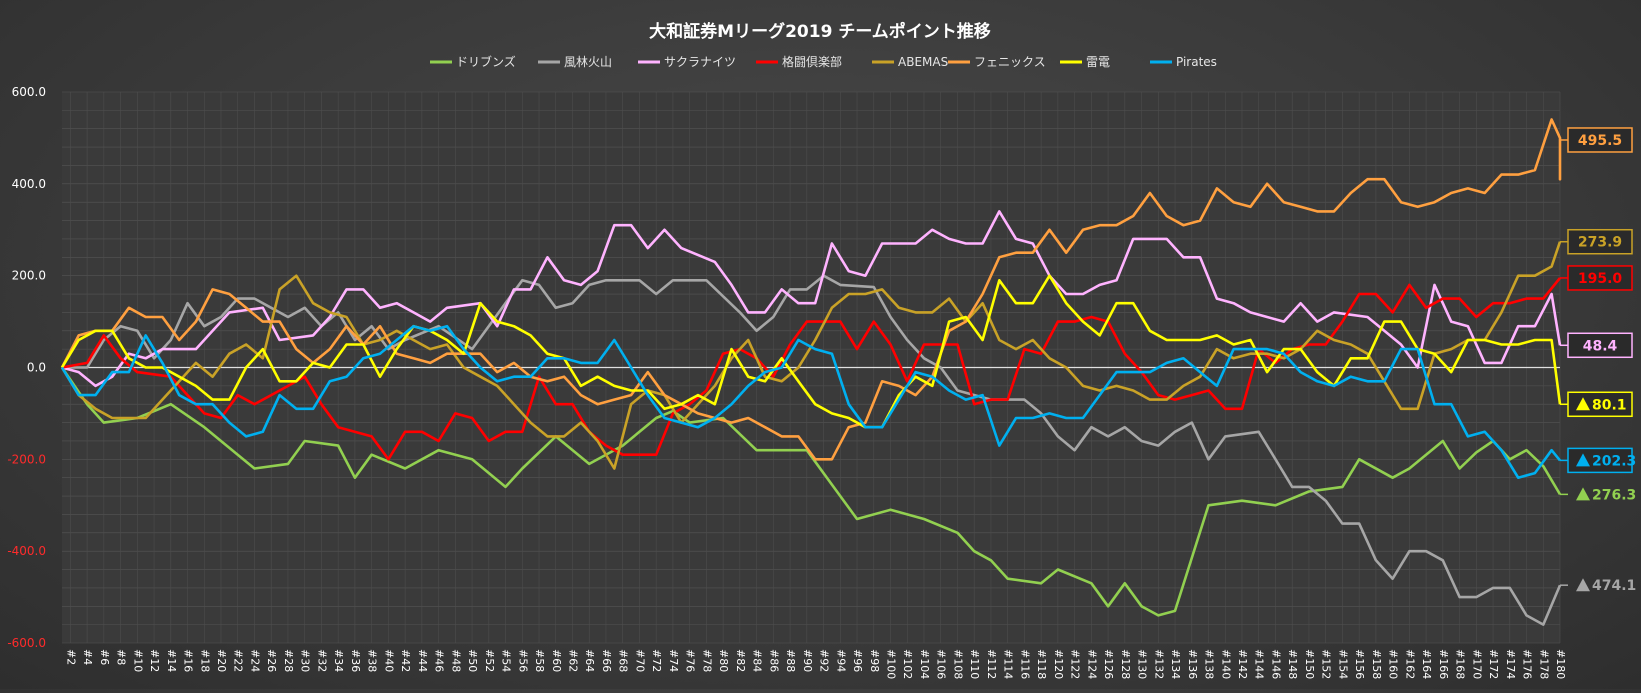  What do you see at coordinates (1560, 664) in the screenshot?
I see `x-tick-label: #180` at bounding box center [1560, 664].